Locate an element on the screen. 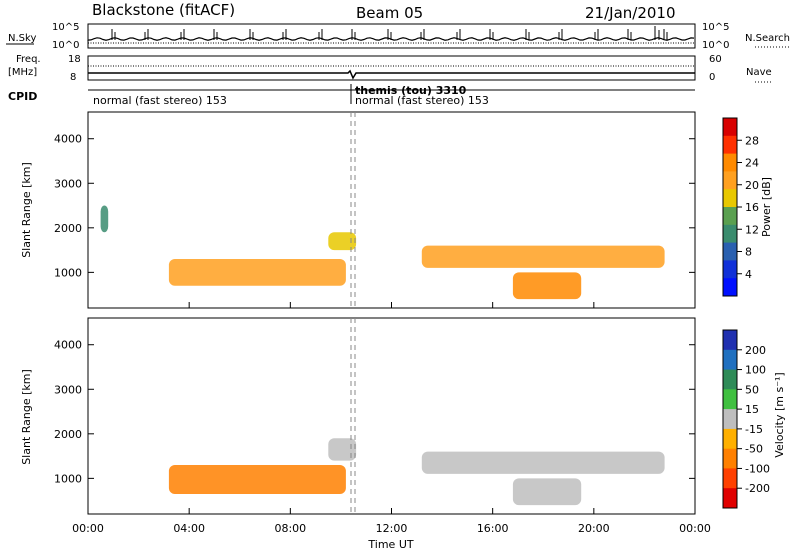  power-colorbar-label: Power [dB] is located at coordinates (766, 207).